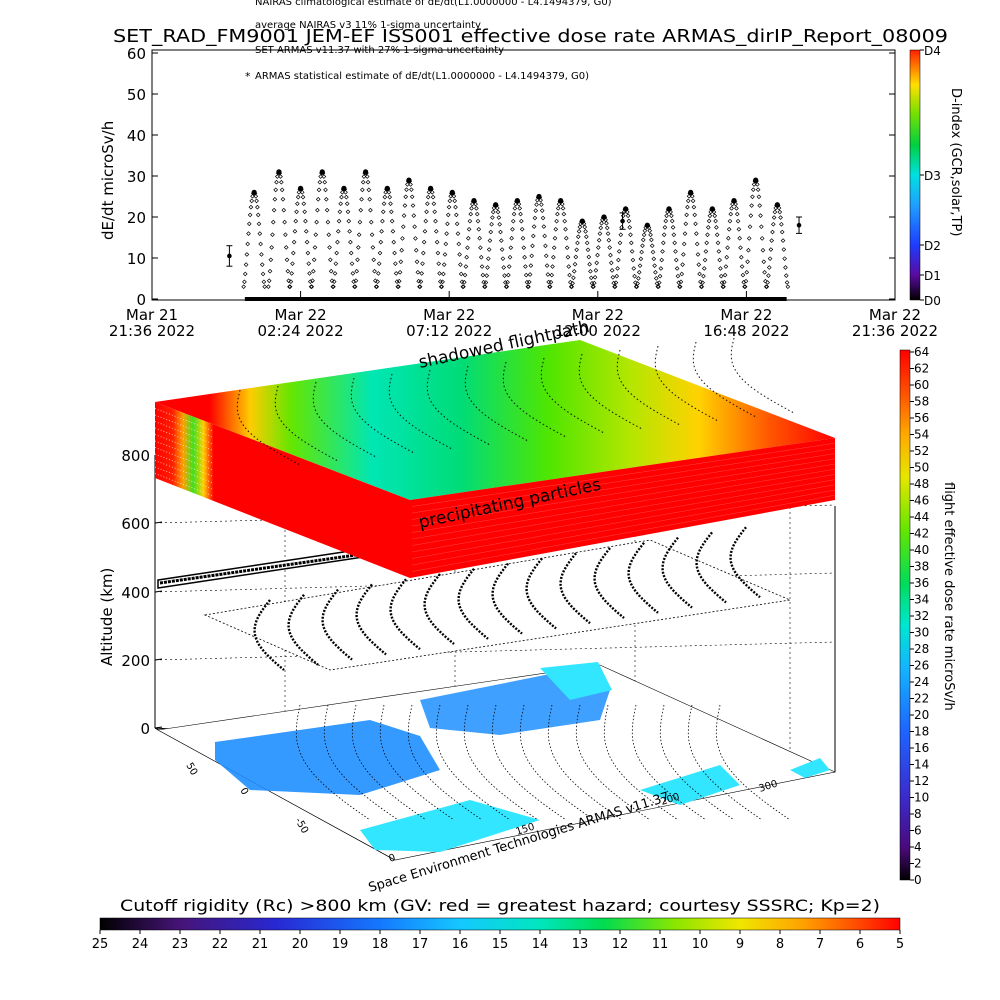 The width and height of the screenshot is (1000, 1000). Describe the element at coordinates (498, 941) in the screenshot. I see `rc-colorbar-labels: 25 24 23 22 21 20 19 18 17 16 15 14 13 12 11 10 9 8 7 6 5` at that location.